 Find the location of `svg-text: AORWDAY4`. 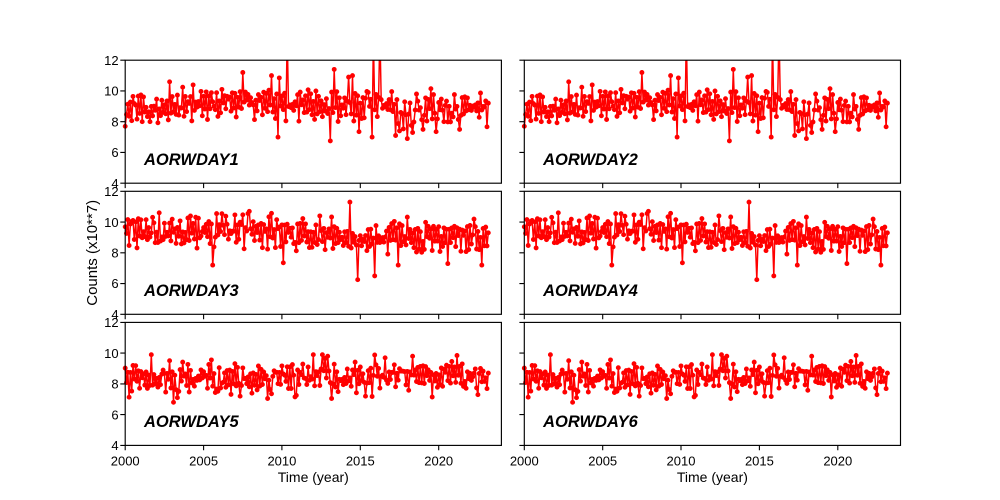

svg-text: AORWDAY4 is located at coordinates (590, 291).